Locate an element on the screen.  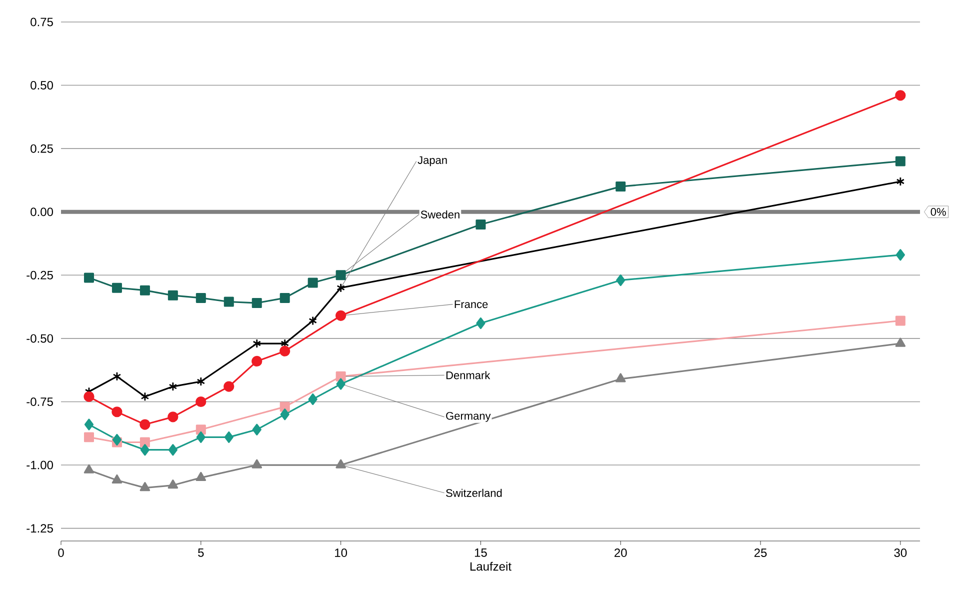
text: Japan is located at coordinates (432, 161).